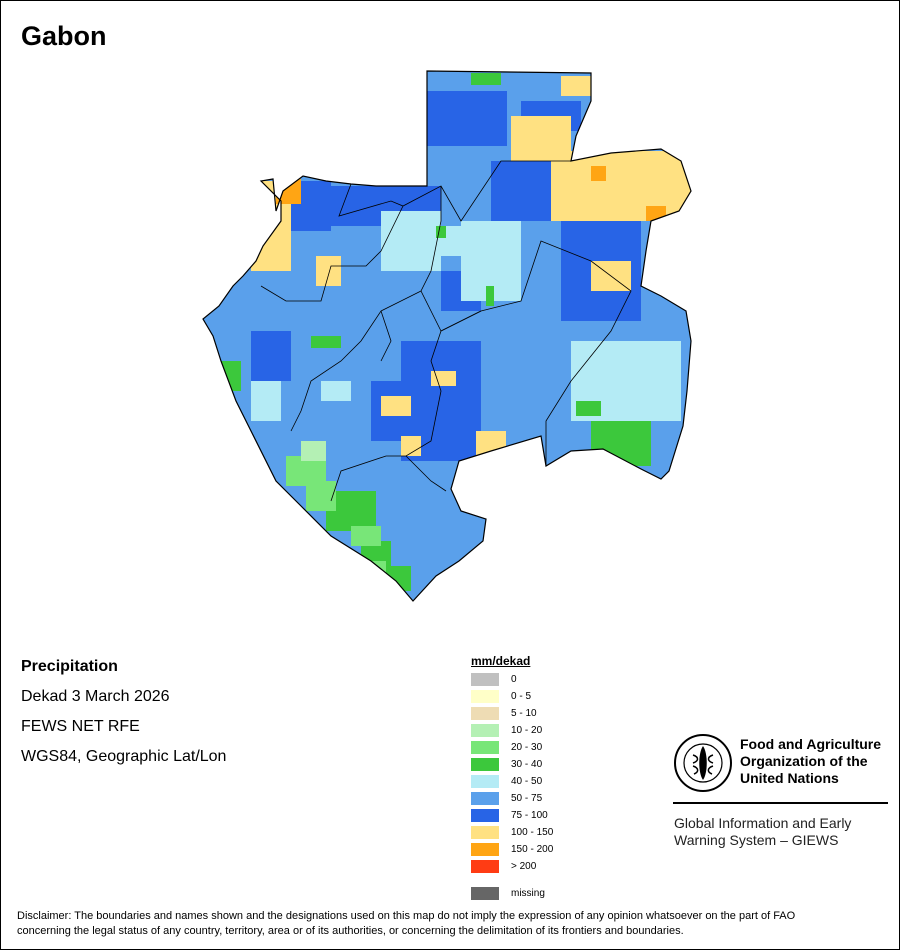 Image resolution: width=900 pixels, height=950 pixels. What do you see at coordinates (527, 764) in the screenshot?
I see `legend-label: 30 - 40` at bounding box center [527, 764].